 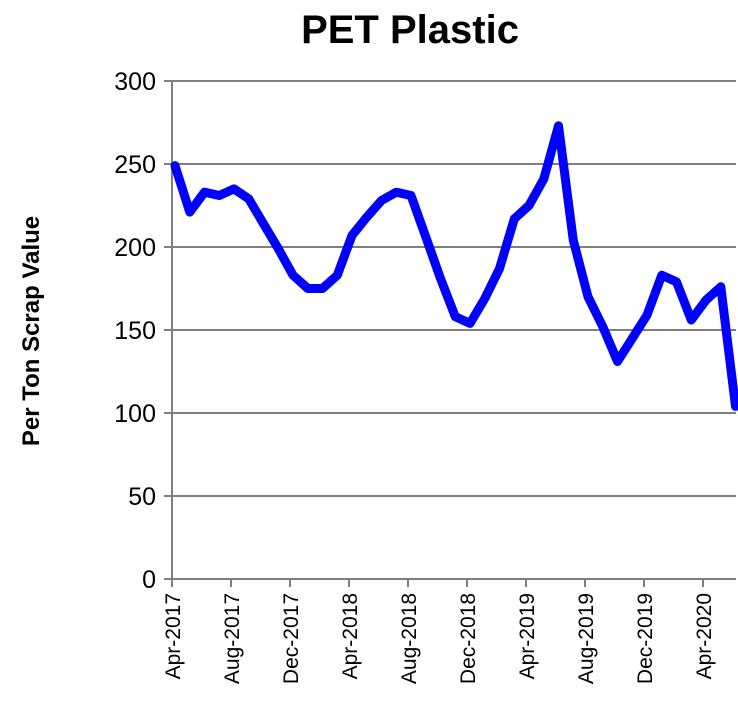 I want to click on x-tick-label: Apr-2017, so click(x=173, y=636).